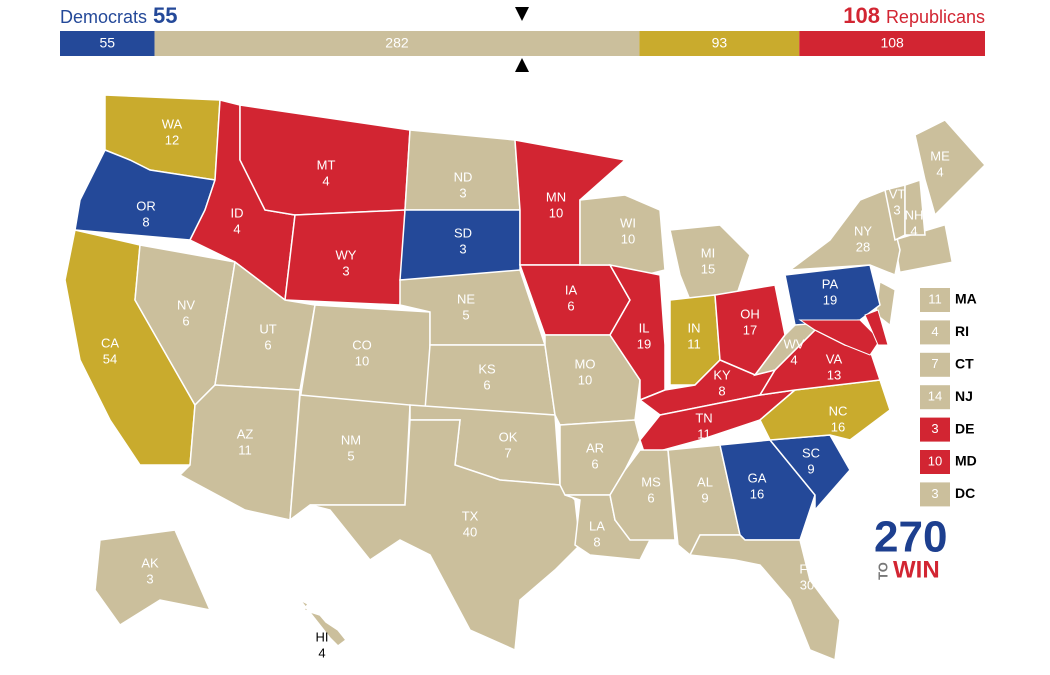 Image resolution: width=1050 pixels, height=675 pixels. Describe the element at coordinates (861, 15) in the screenshot. I see `right-total: 108` at that location.